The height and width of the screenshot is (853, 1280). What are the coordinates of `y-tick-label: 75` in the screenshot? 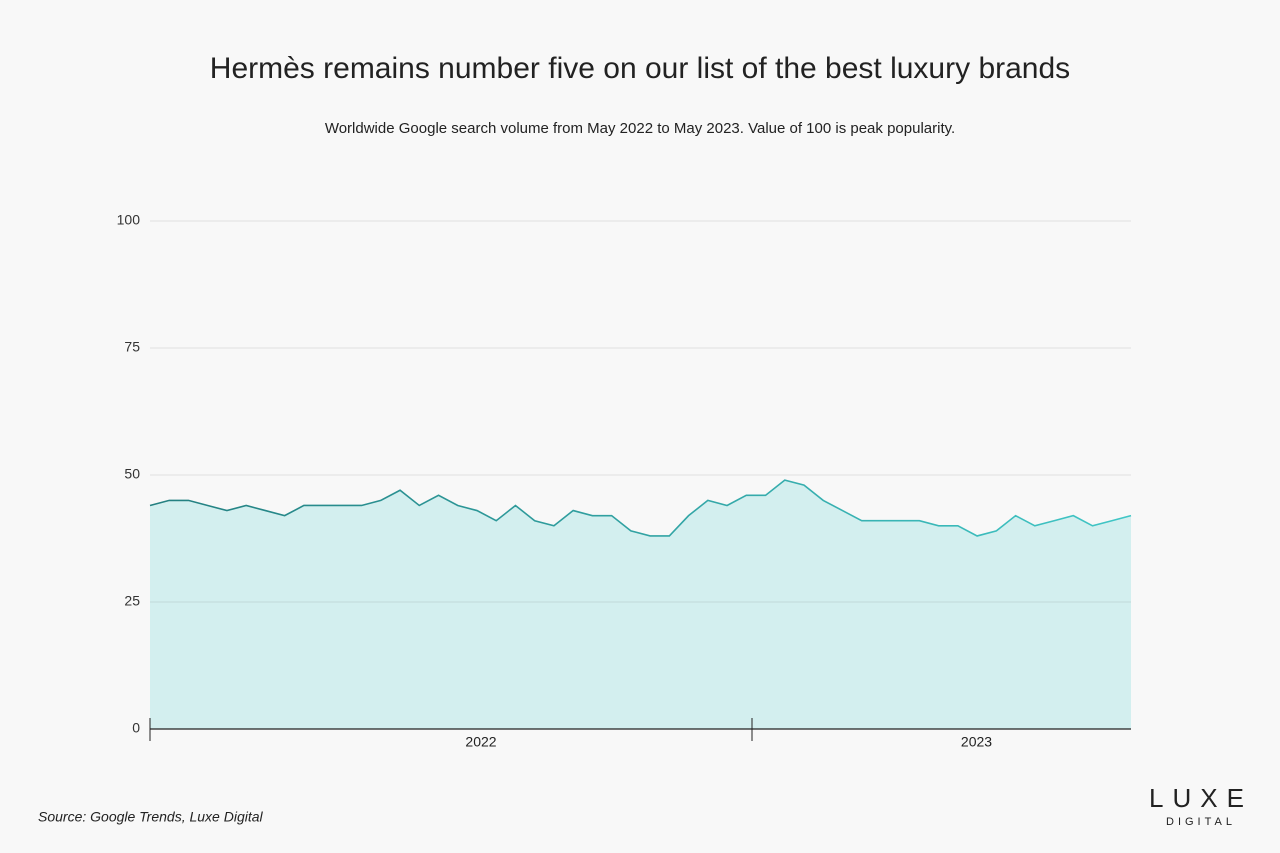 It's located at (132, 347).